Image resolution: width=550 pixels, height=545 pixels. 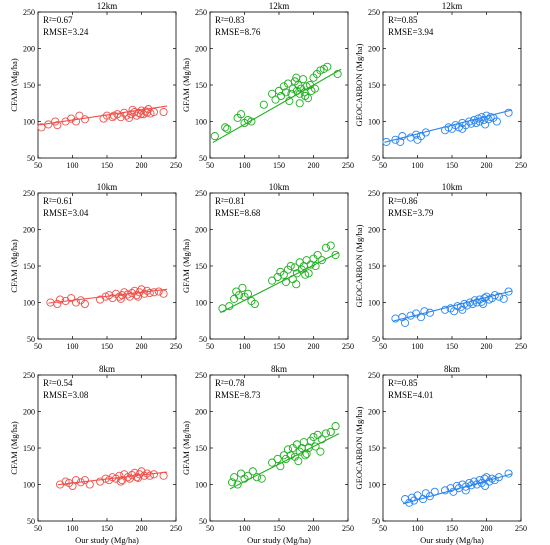 What do you see at coordinates (186, 266) in the screenshot?
I see `y-axis-label: GFAM (Mg/ha)` at bounding box center [186, 266].